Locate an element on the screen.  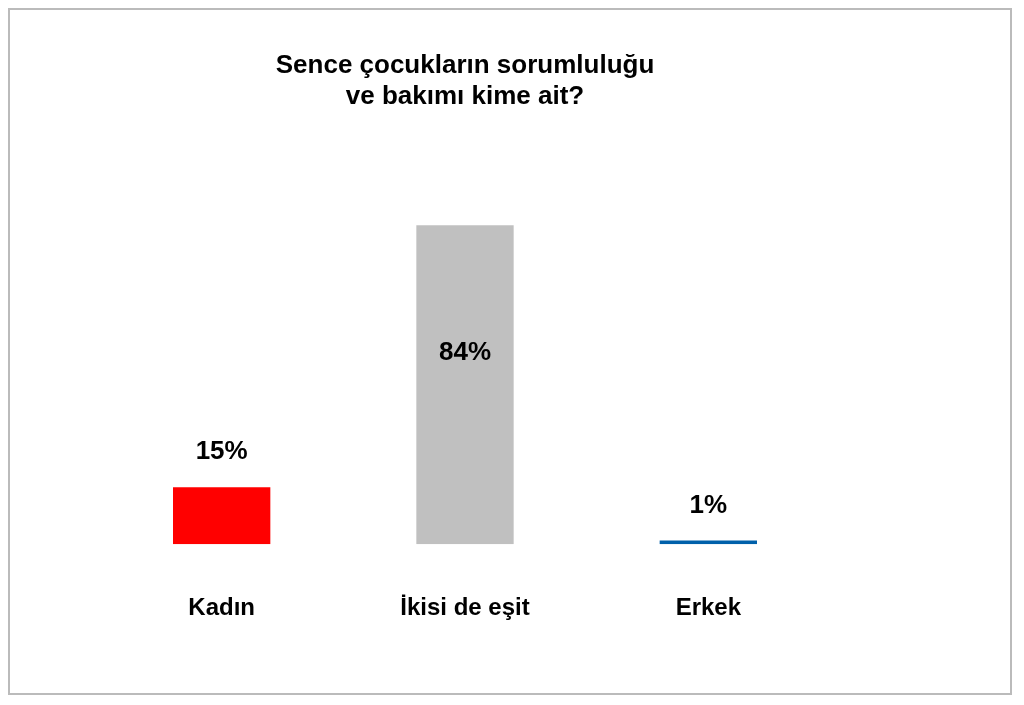
data-label: 15% is located at coordinates (221, 450).